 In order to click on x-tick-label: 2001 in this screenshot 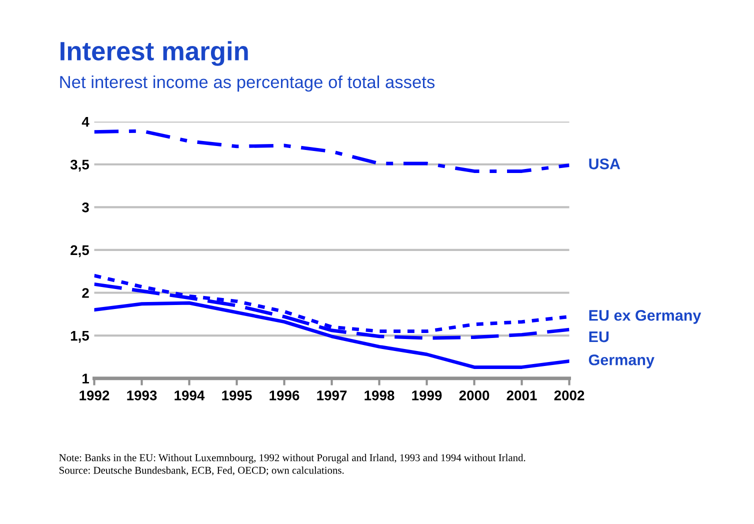, I will do `click(521, 395)`.